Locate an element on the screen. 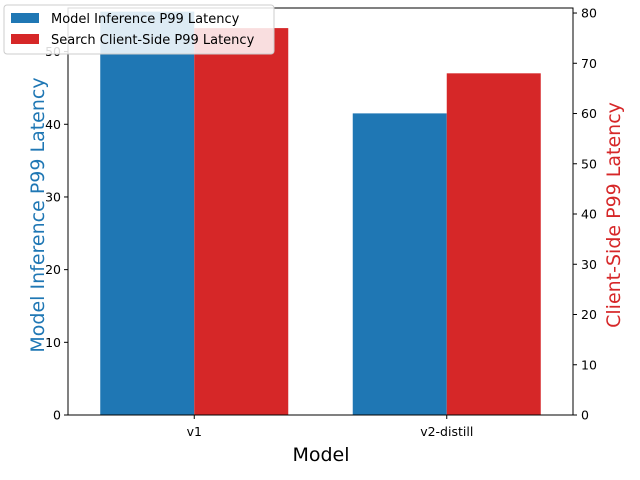  right-tick-label: 40 is located at coordinates (589, 214).